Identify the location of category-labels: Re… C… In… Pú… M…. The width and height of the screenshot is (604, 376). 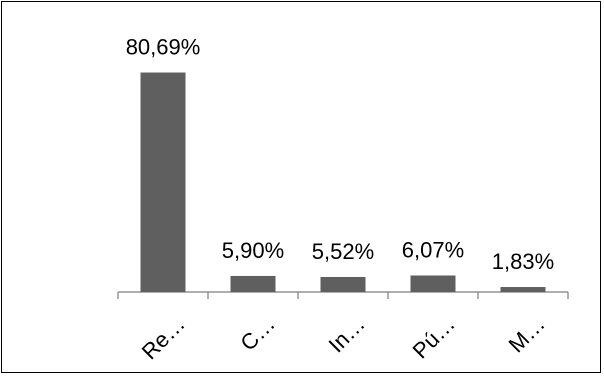
(343, 337).